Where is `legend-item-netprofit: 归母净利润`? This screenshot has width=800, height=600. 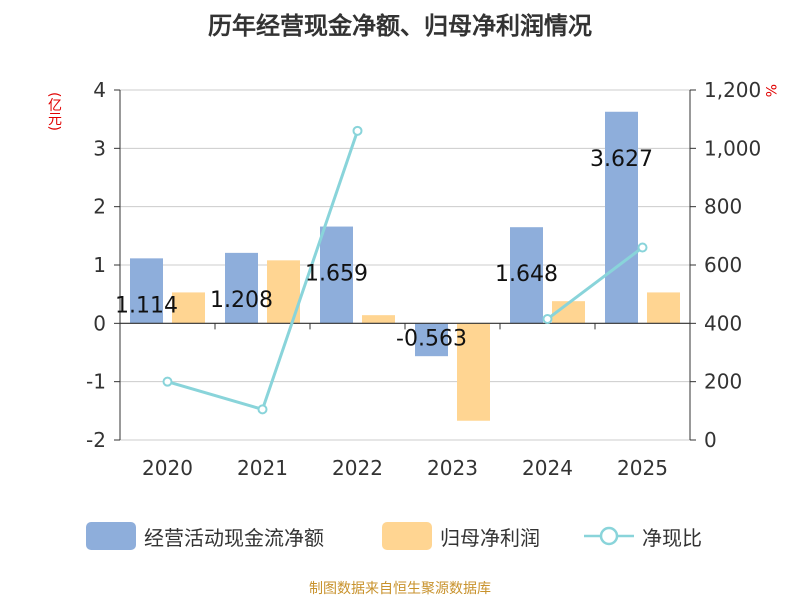
legend-item-netprofit: 归母净利润 is located at coordinates (461, 536).